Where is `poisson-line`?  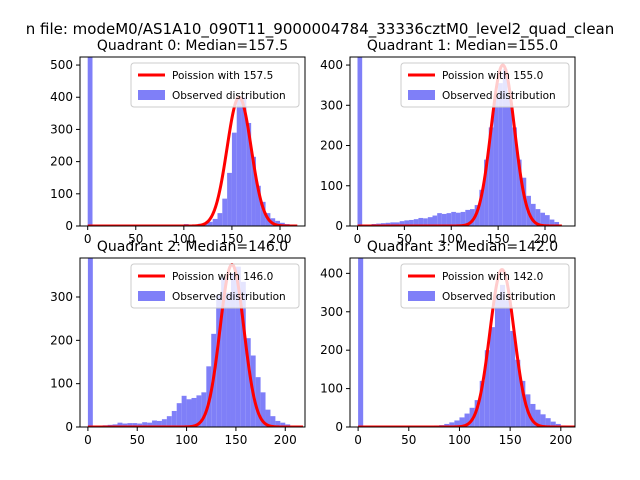
poisson-line is located at coordinates (192, 160).